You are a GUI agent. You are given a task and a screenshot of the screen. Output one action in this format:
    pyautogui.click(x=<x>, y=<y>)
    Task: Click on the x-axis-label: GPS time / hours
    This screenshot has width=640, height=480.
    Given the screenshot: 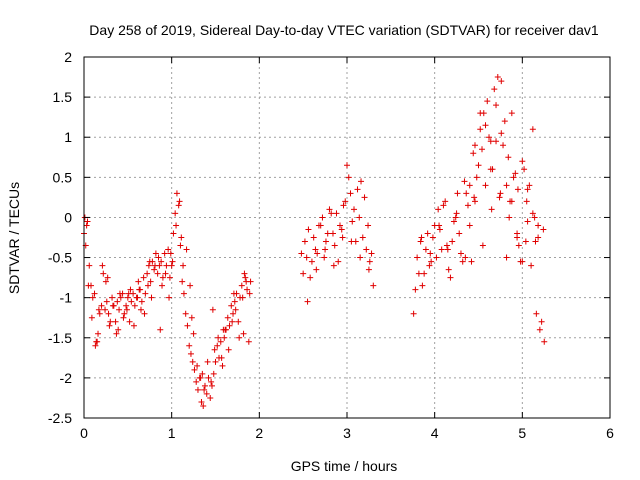 What is the action you would take?
    pyautogui.click(x=344, y=466)
    